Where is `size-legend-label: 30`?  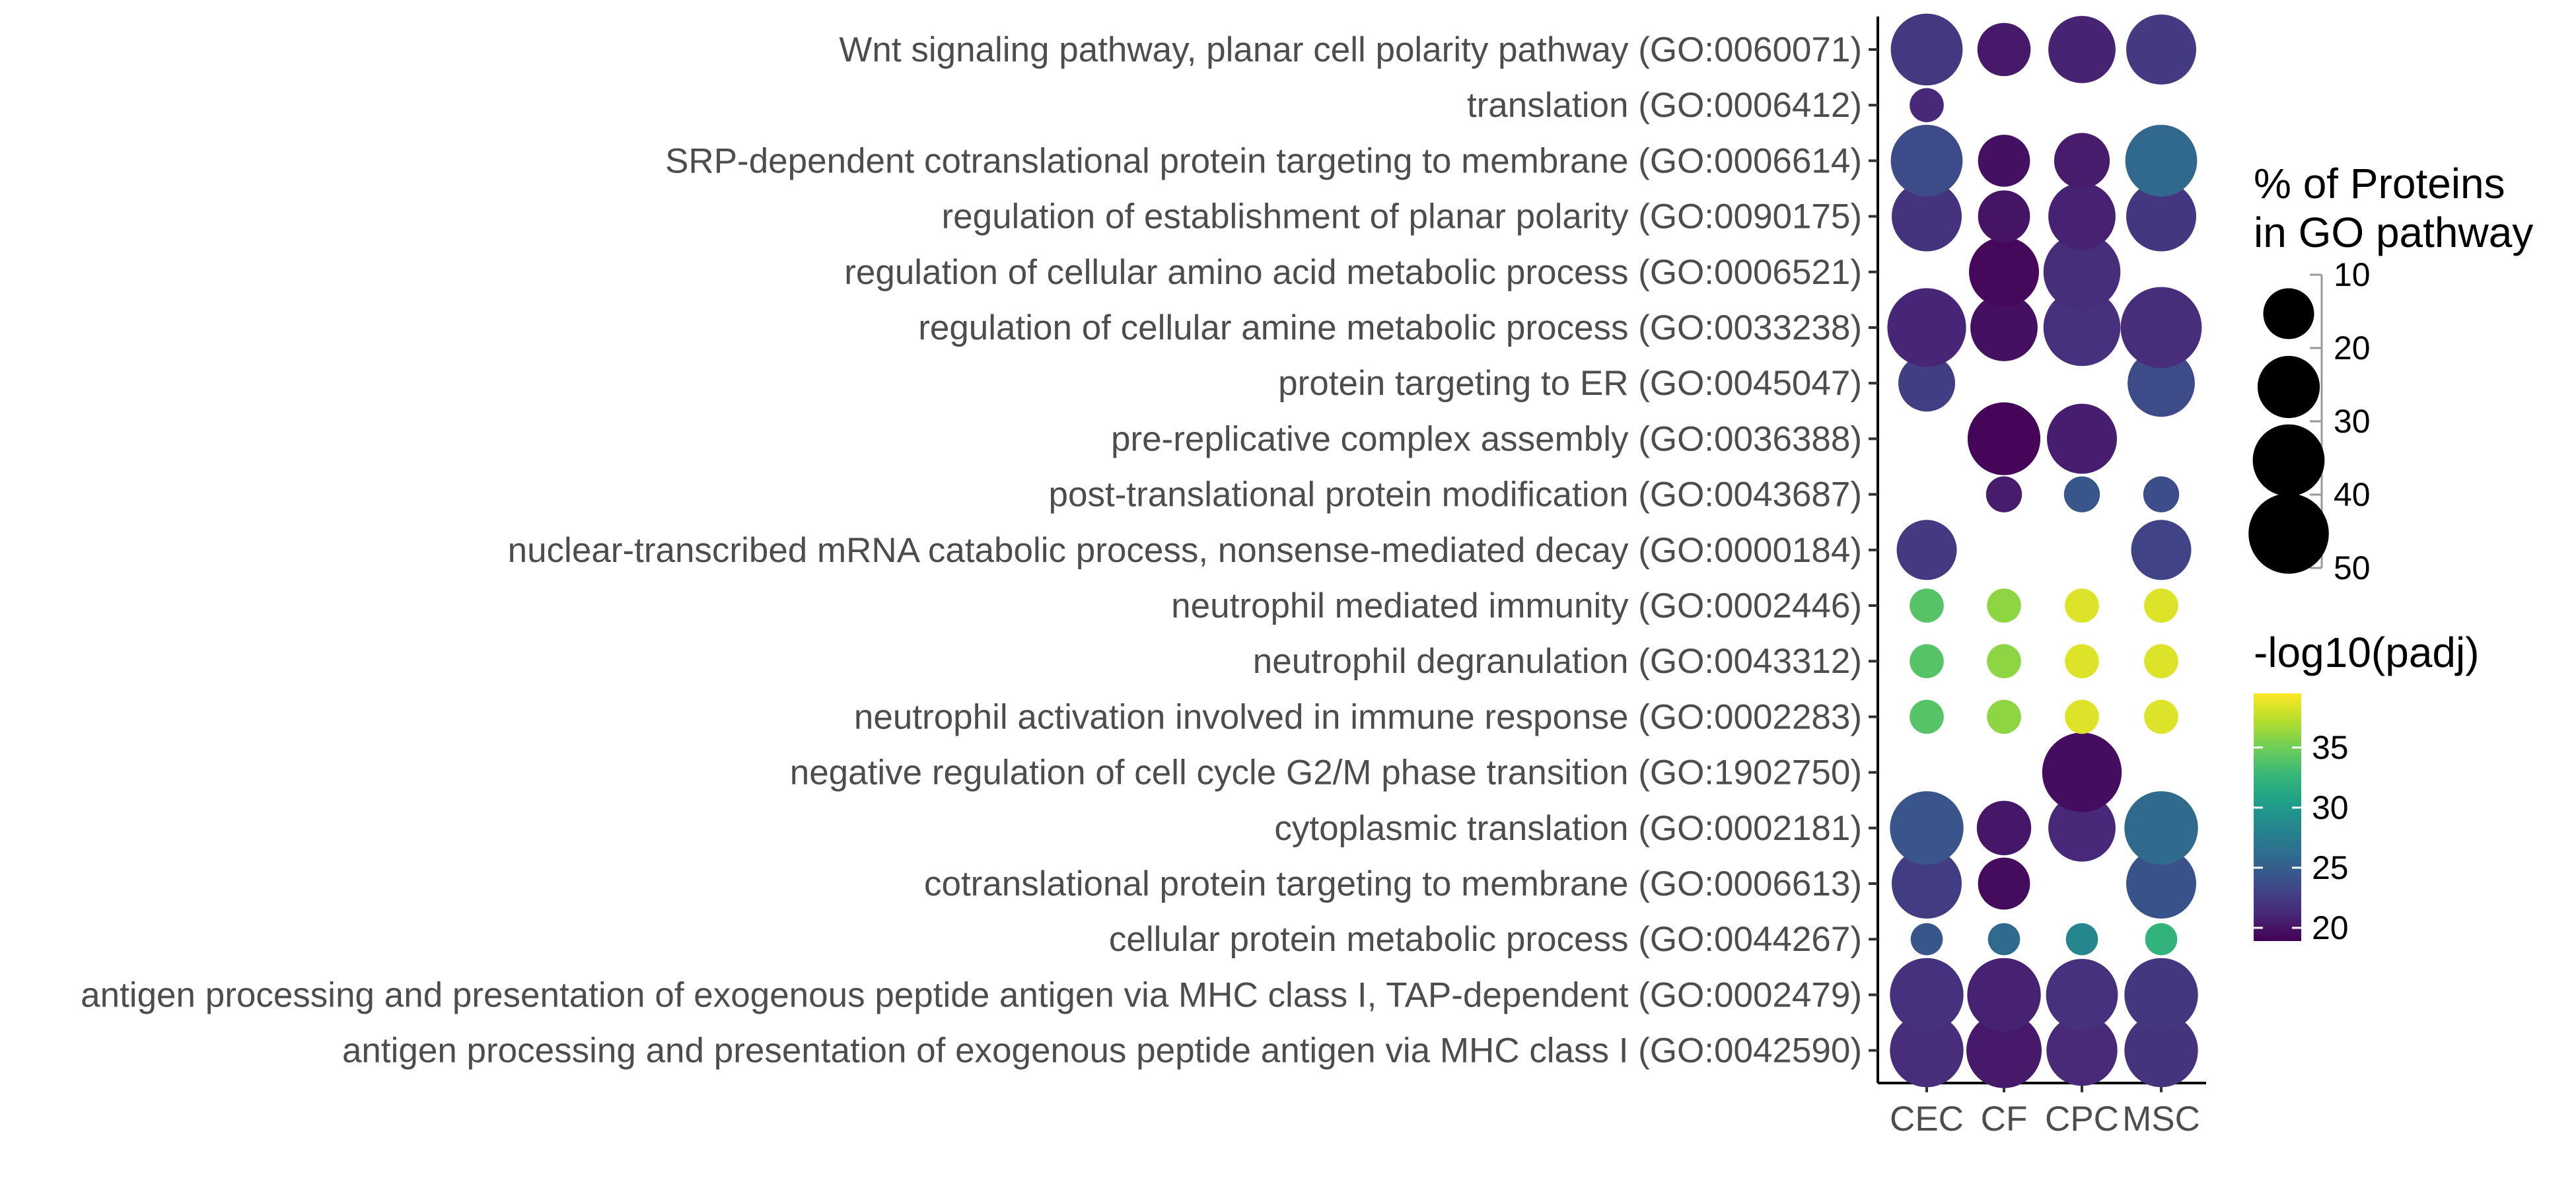 size-legend-label: 30 is located at coordinates (2352, 421).